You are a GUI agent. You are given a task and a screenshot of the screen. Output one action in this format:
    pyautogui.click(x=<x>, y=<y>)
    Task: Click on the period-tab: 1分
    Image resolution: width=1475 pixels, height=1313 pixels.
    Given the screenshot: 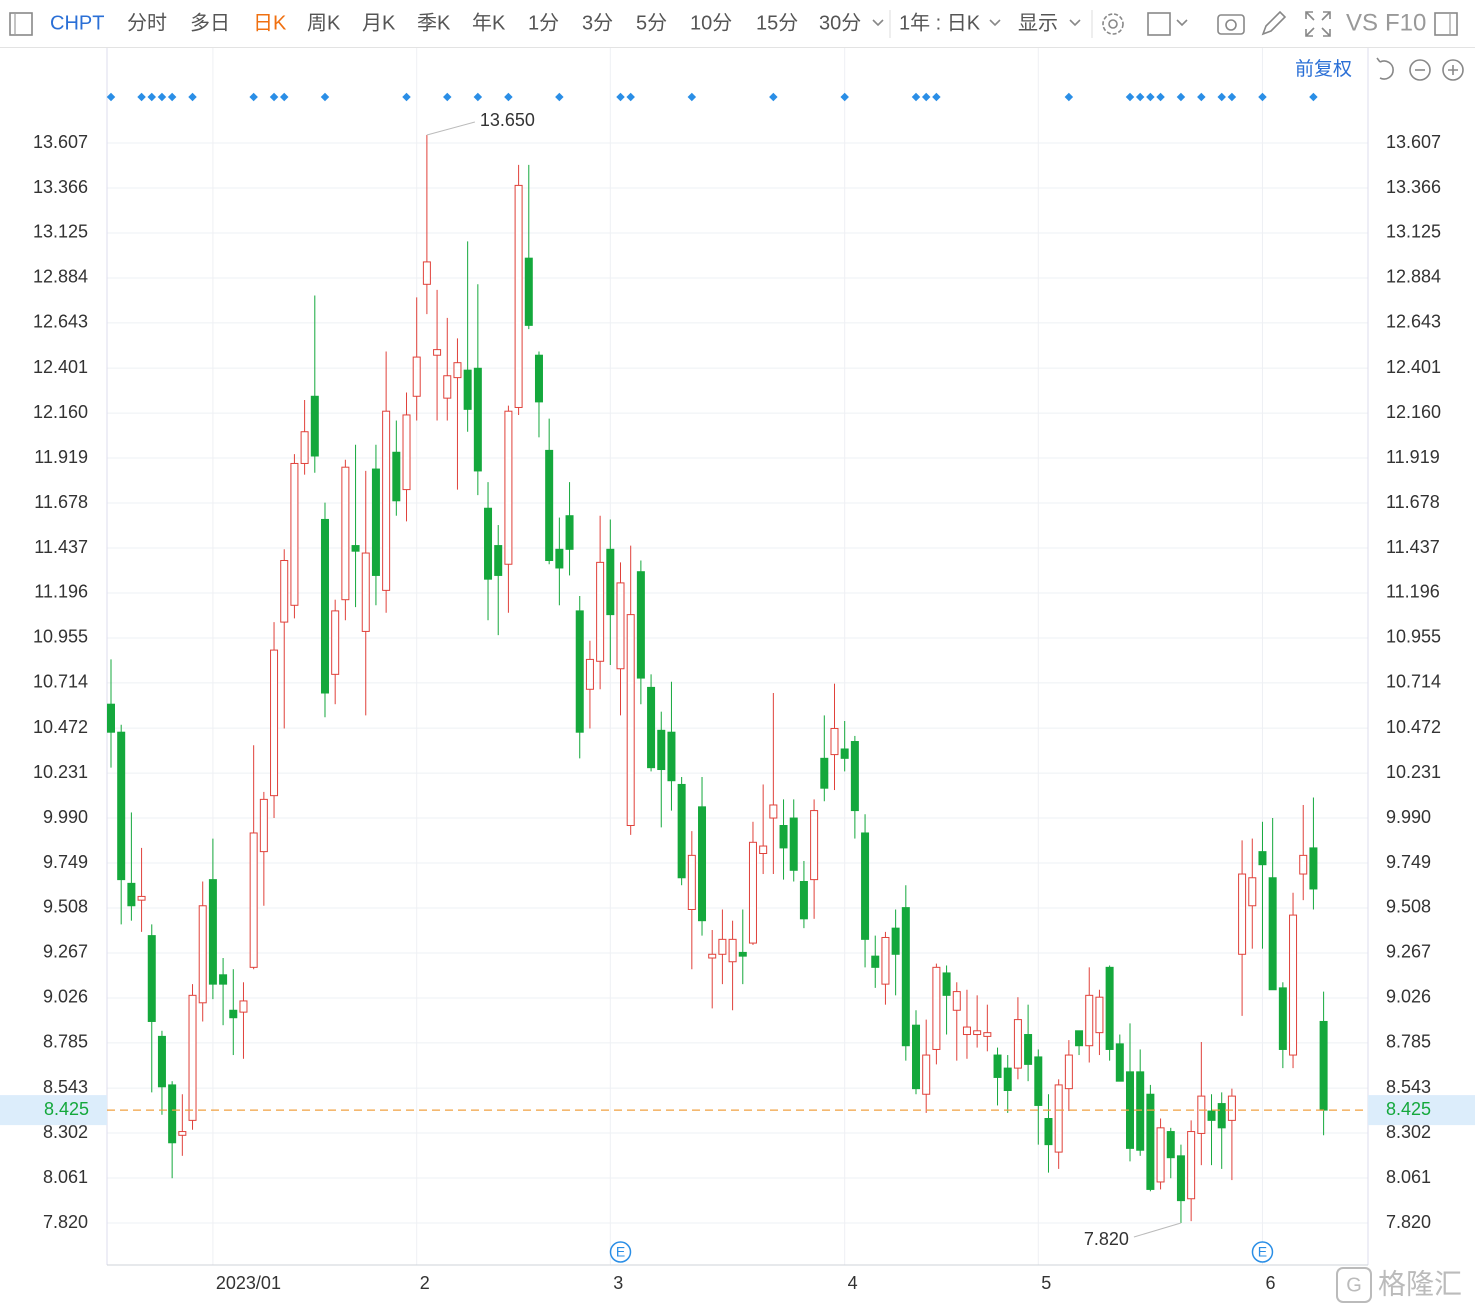 What is the action you would take?
    pyautogui.click(x=543, y=22)
    